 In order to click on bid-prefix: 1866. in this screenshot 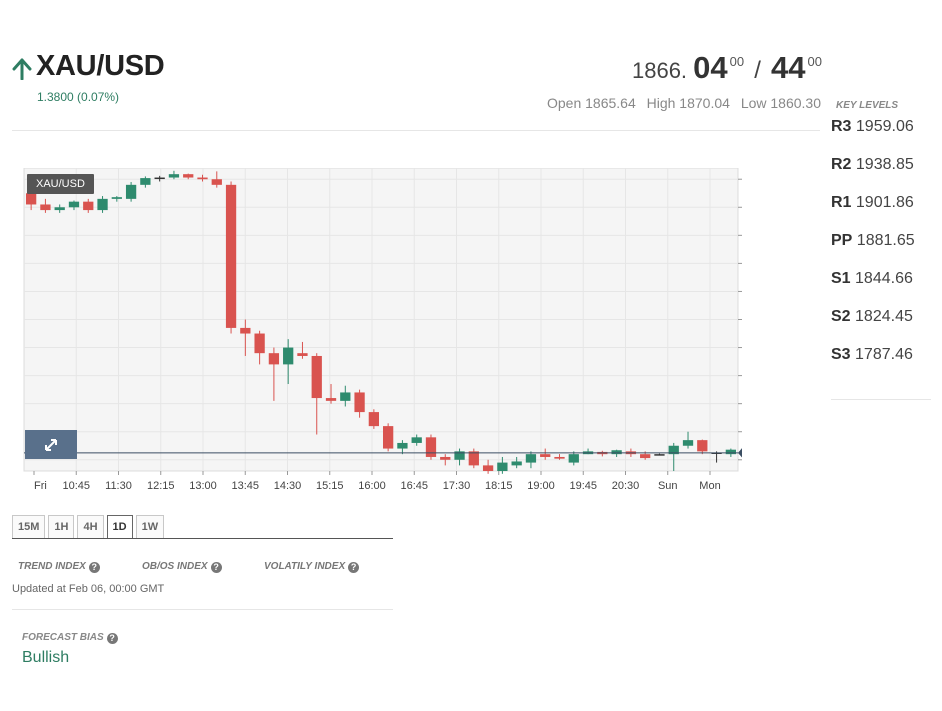, I will do `click(659, 70)`.